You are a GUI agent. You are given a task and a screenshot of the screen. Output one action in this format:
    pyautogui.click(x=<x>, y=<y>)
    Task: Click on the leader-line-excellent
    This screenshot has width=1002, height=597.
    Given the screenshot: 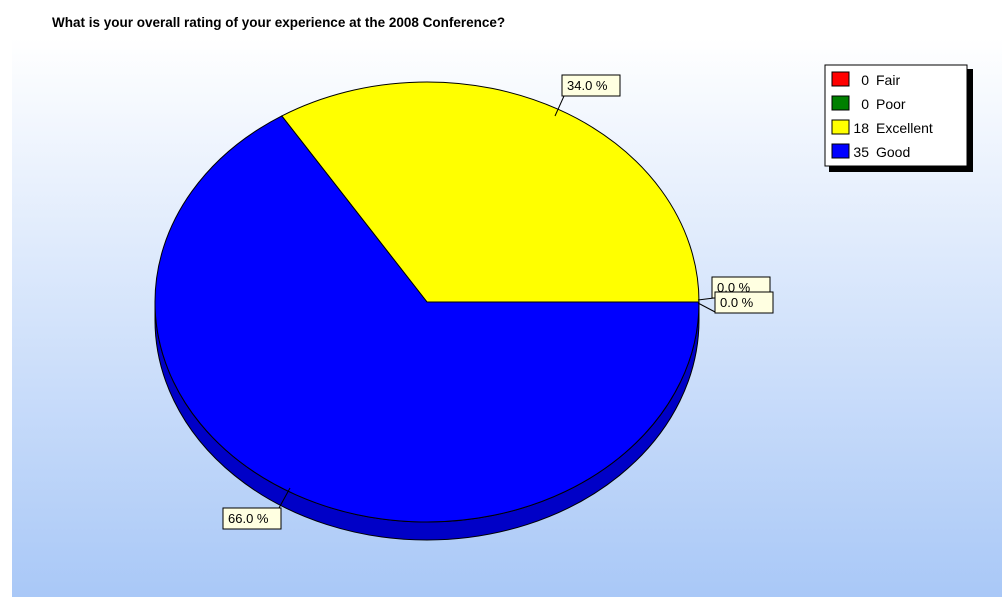 What is the action you would take?
    pyautogui.click(x=559, y=106)
    